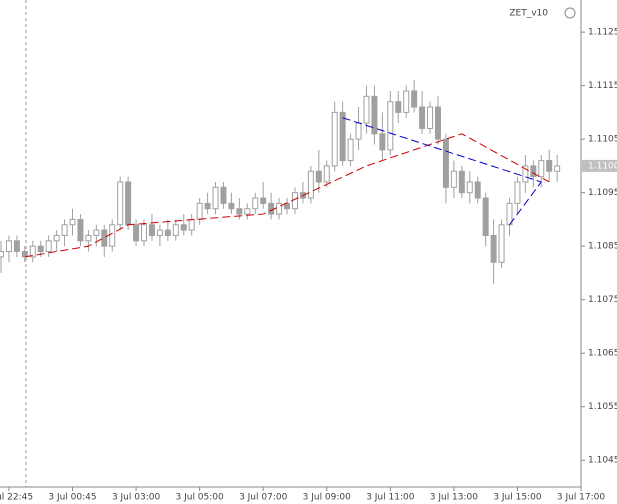  Describe the element at coordinates (602, 300) in the screenshot. I see `y-tick-label: 1.1075` at that location.